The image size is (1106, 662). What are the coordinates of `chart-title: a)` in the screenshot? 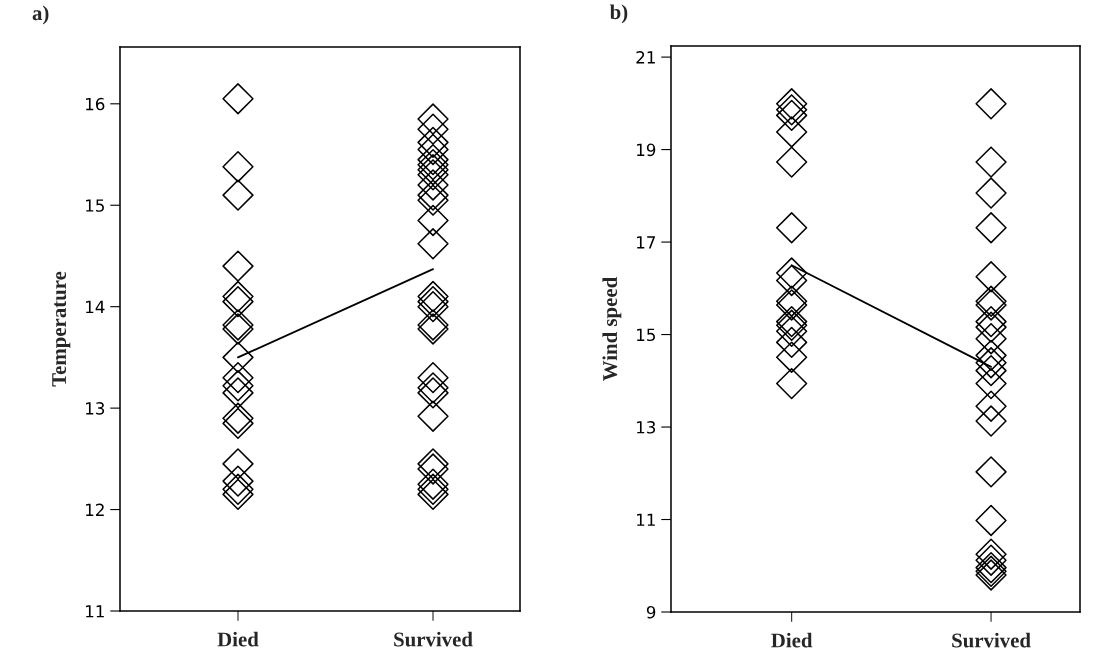 It's located at (40, 15).